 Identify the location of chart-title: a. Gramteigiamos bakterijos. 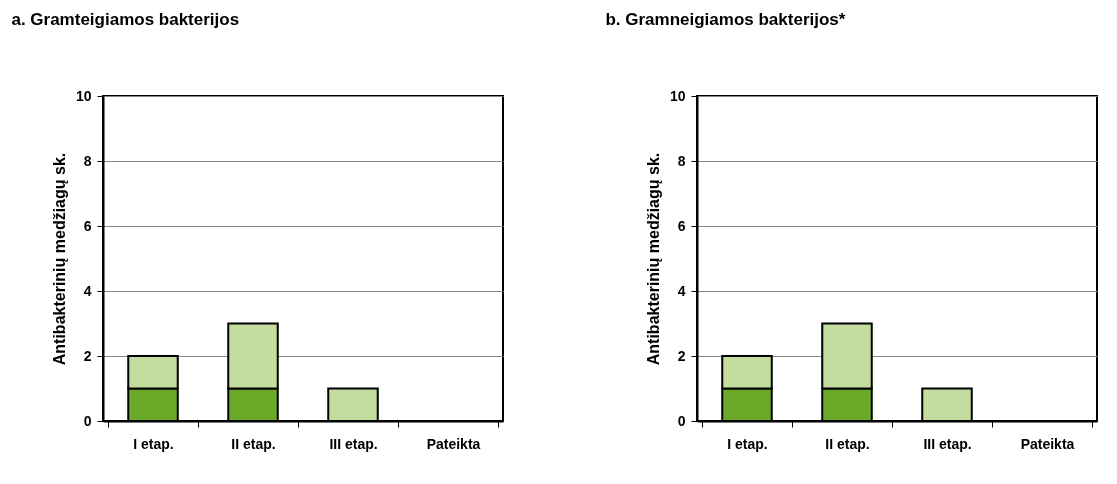
(125, 19).